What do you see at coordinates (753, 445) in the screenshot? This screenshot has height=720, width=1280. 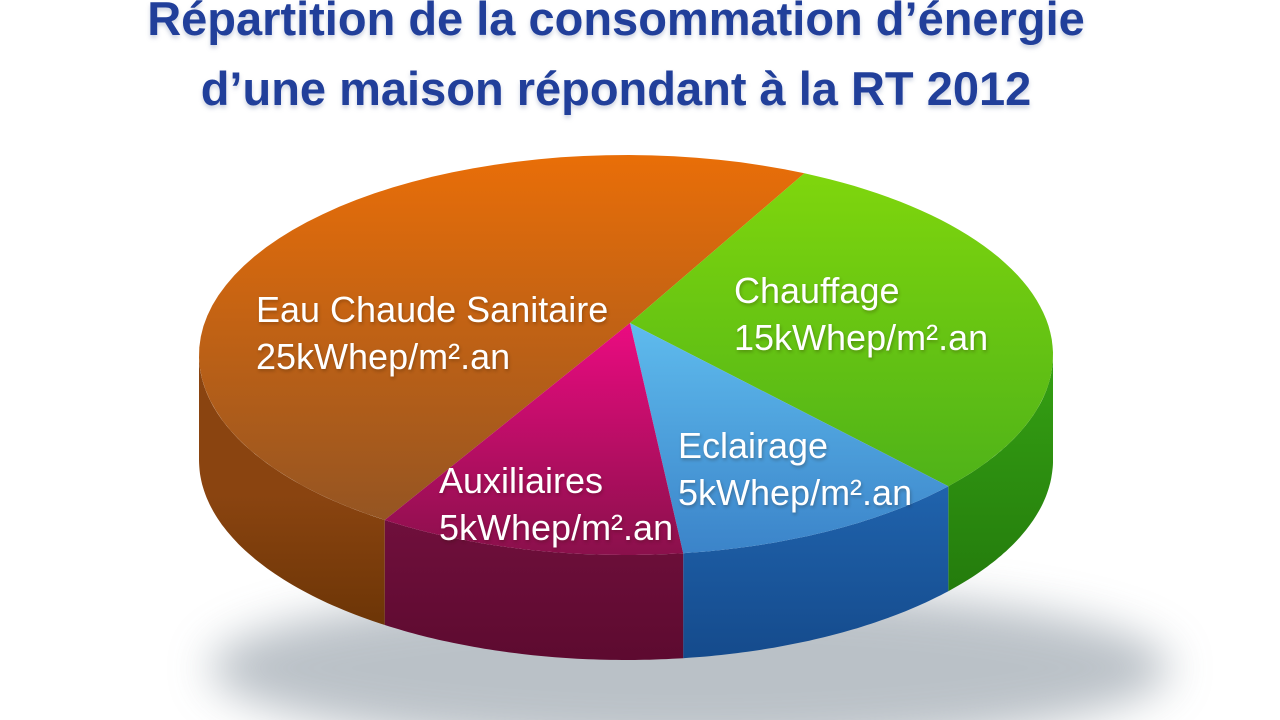 I see `slice-label-name: Eclairage` at bounding box center [753, 445].